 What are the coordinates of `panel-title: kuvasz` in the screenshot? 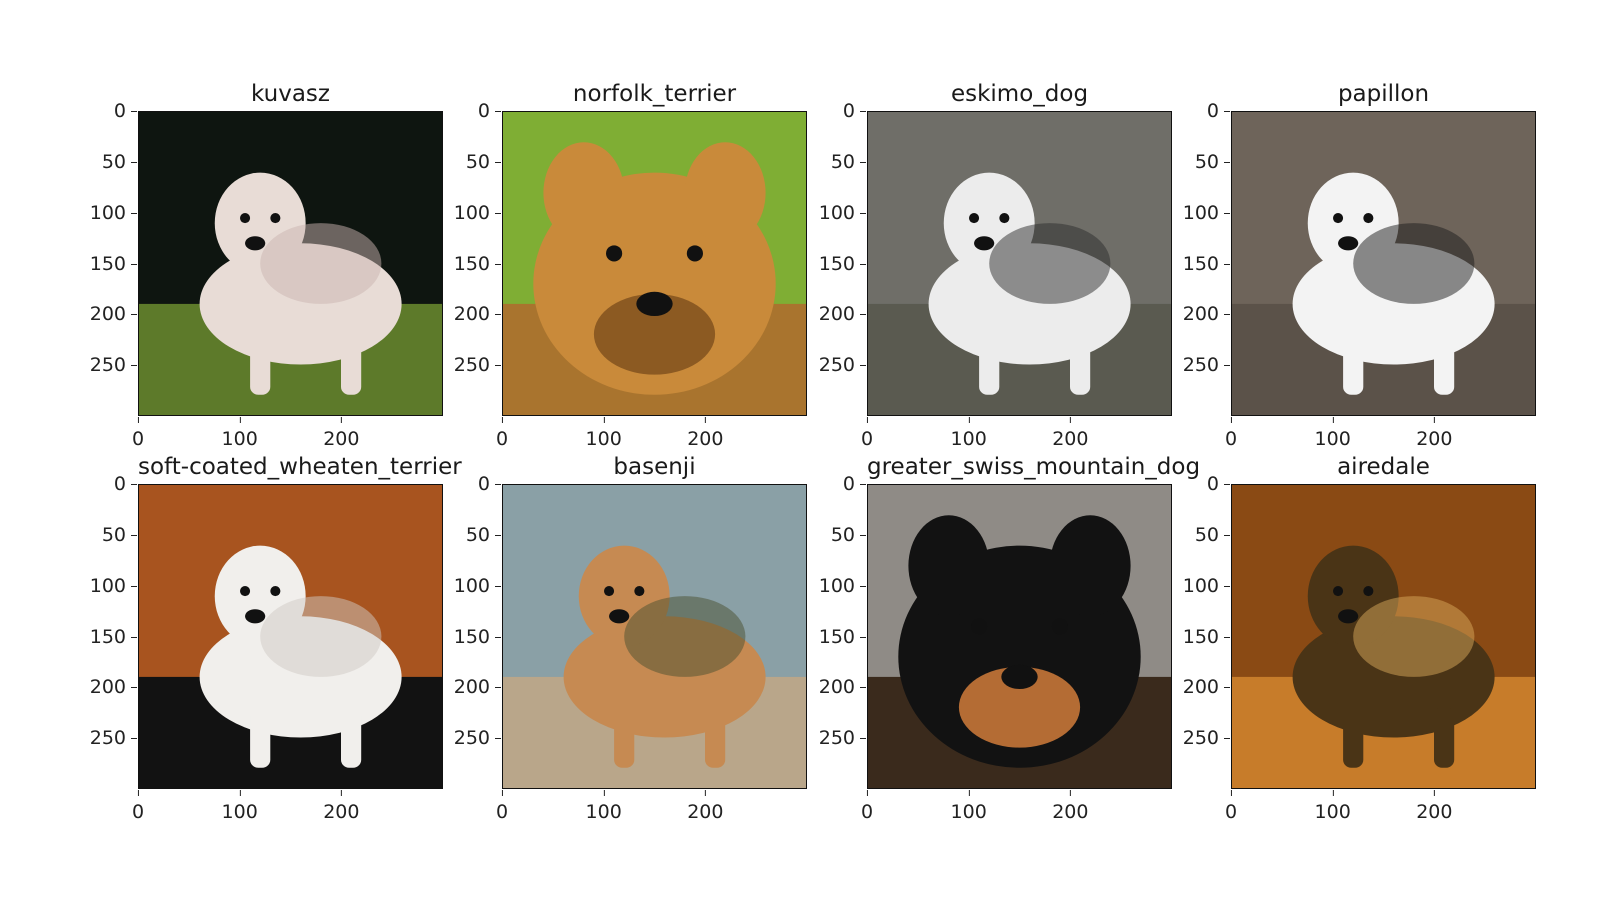 It's located at (290, 94).